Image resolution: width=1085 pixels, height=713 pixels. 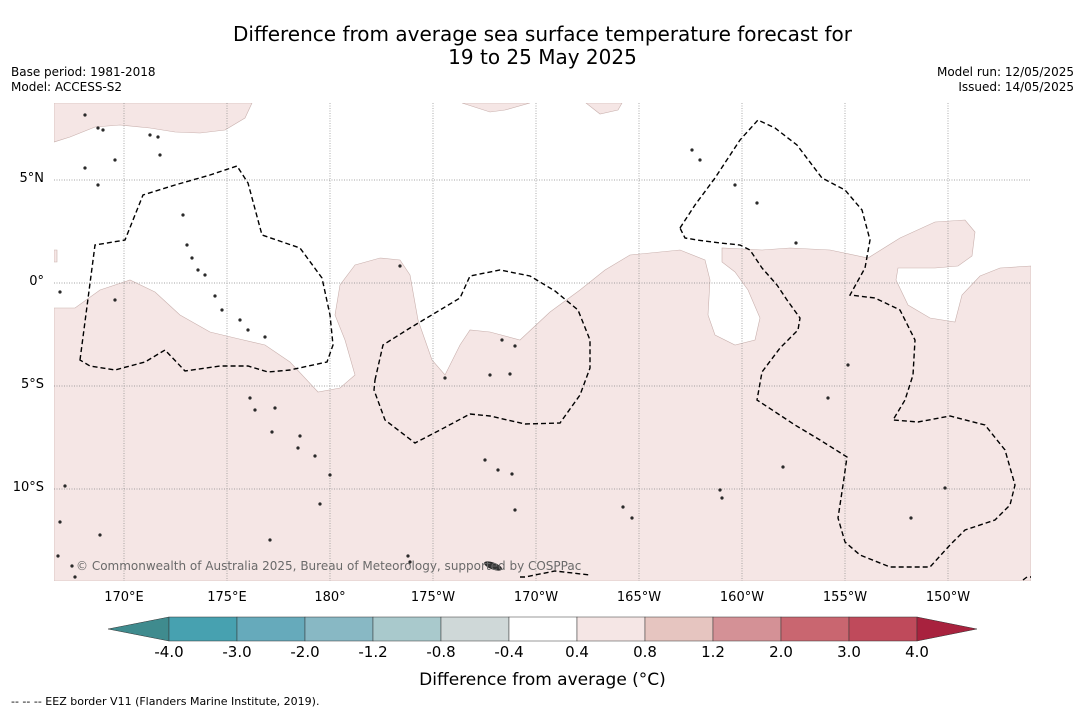 What do you see at coordinates (639, 597) in the screenshot?
I see `lon-label: 165°W` at bounding box center [639, 597].